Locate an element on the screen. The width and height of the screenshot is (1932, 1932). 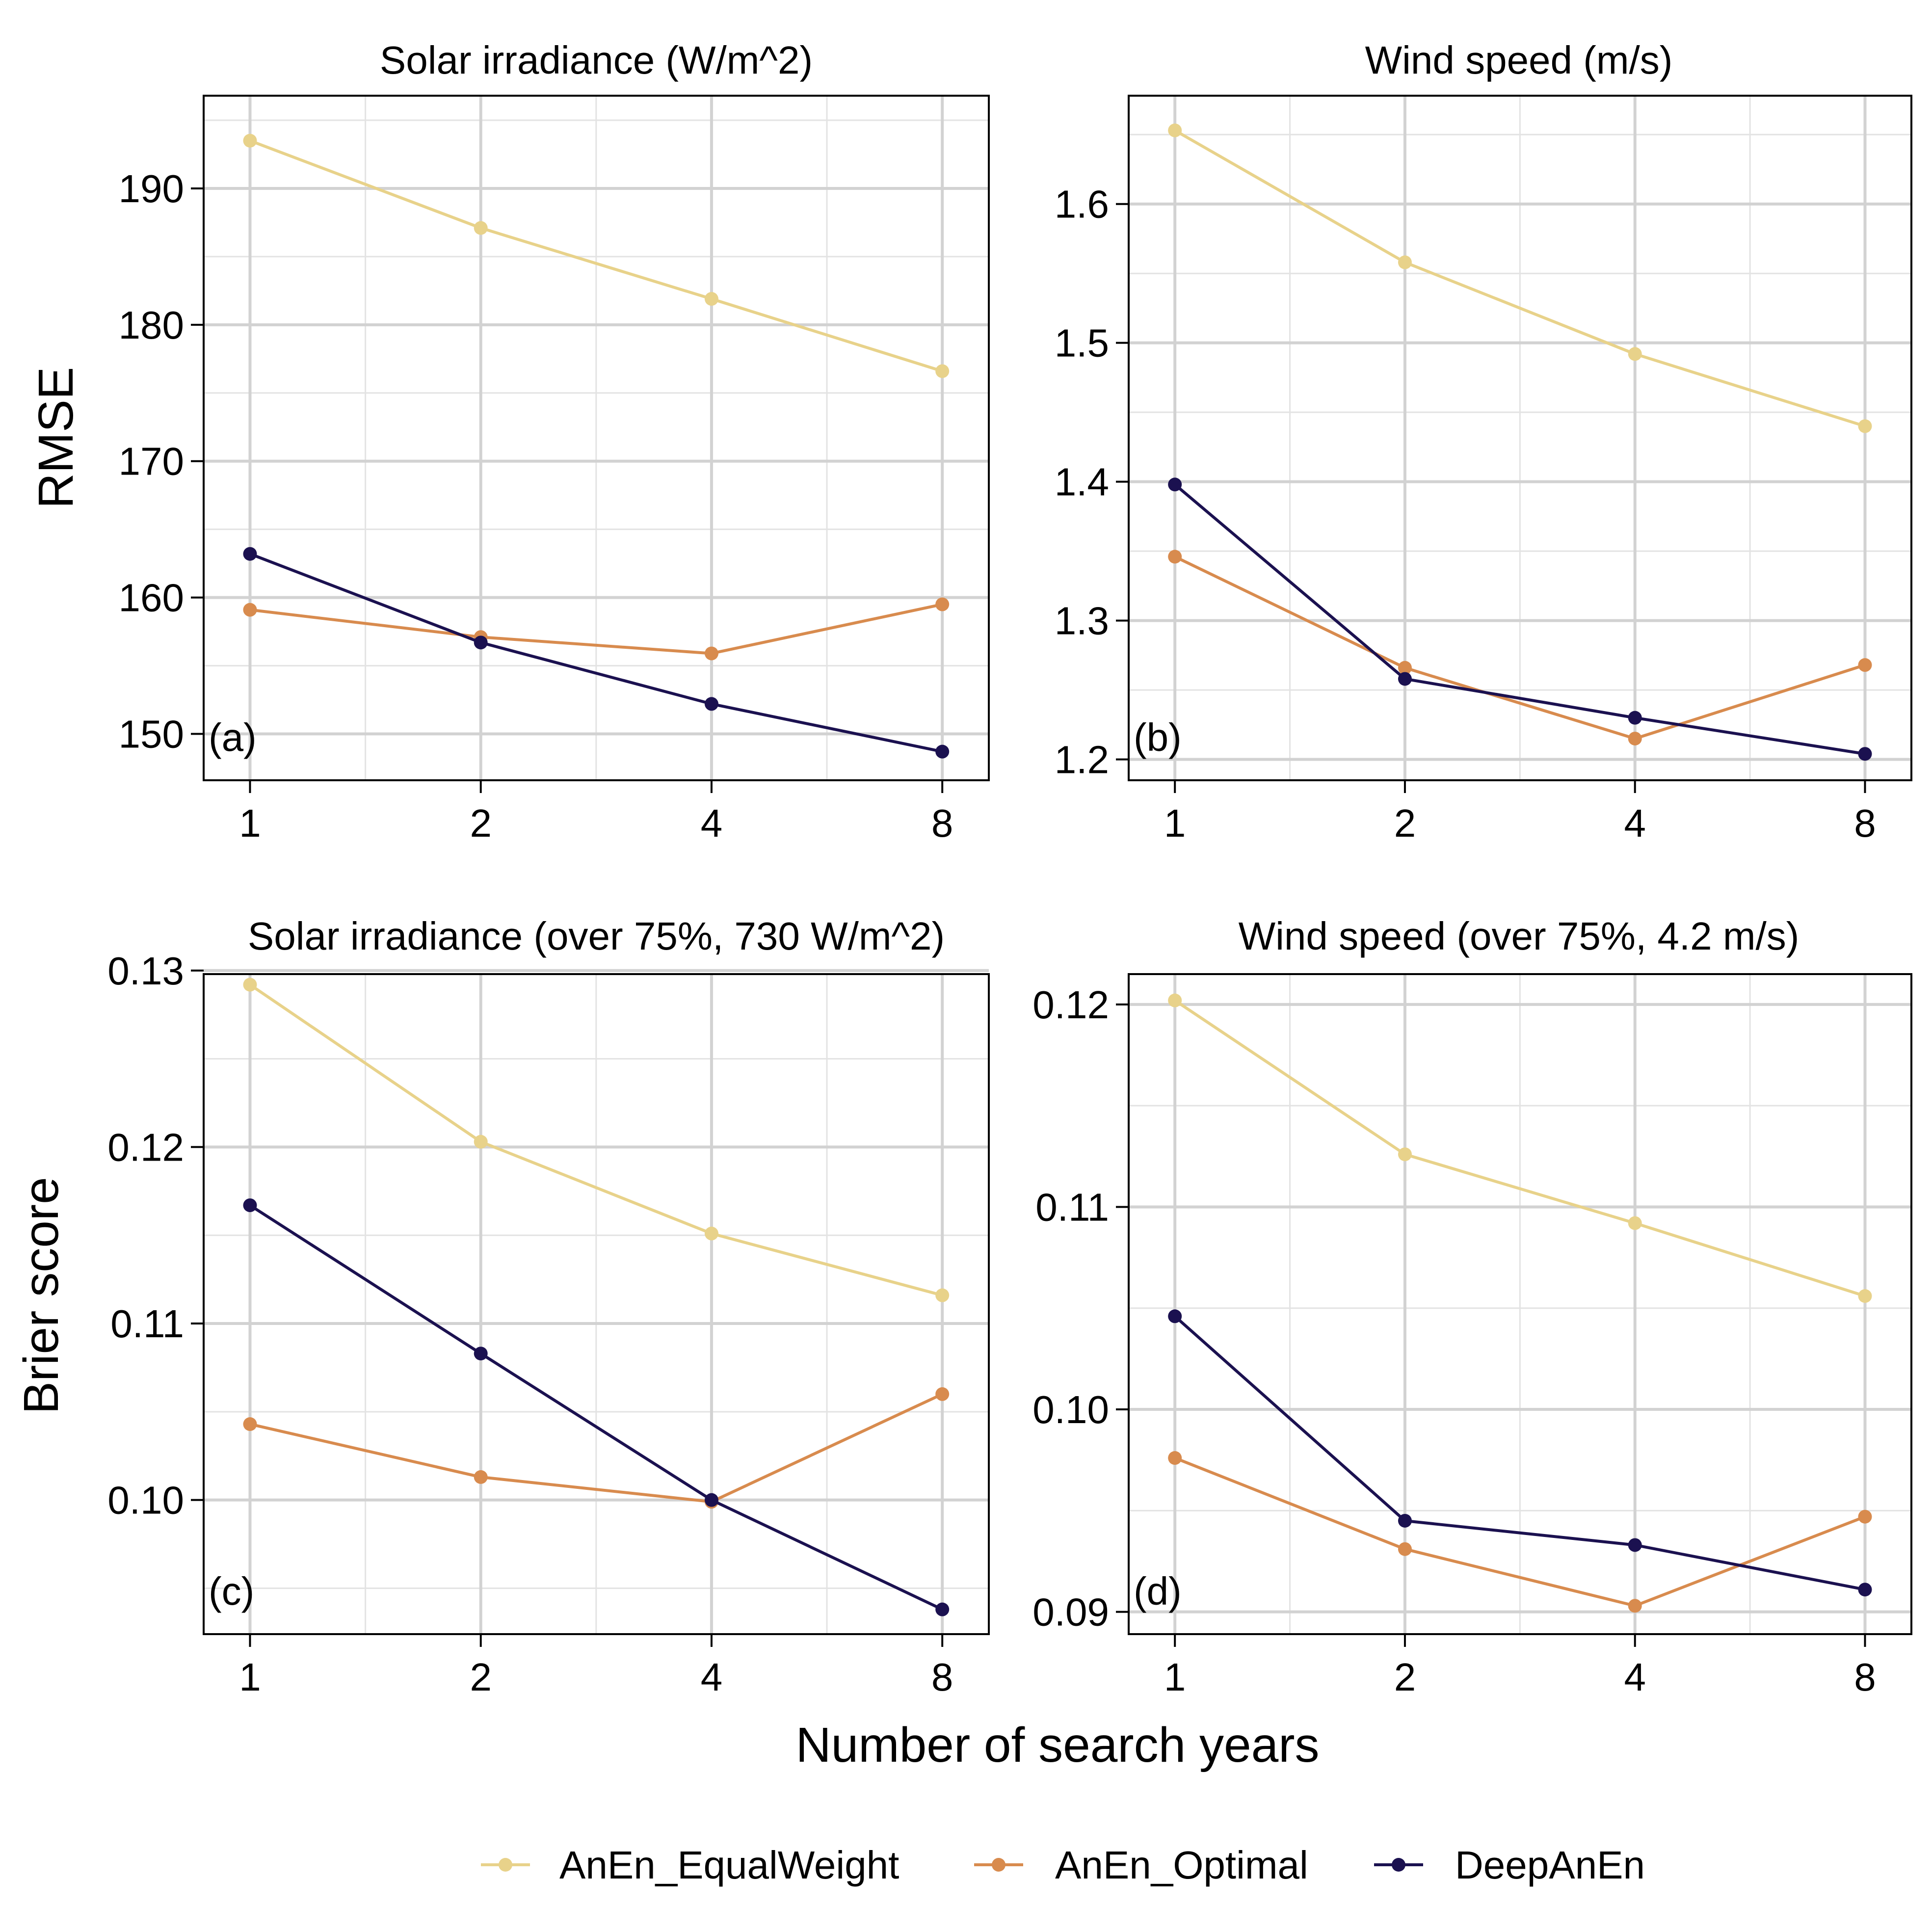
legend: AnEn_EqualWeight AnEn_Optimal DeepAnEn is located at coordinates (1063, 1865).